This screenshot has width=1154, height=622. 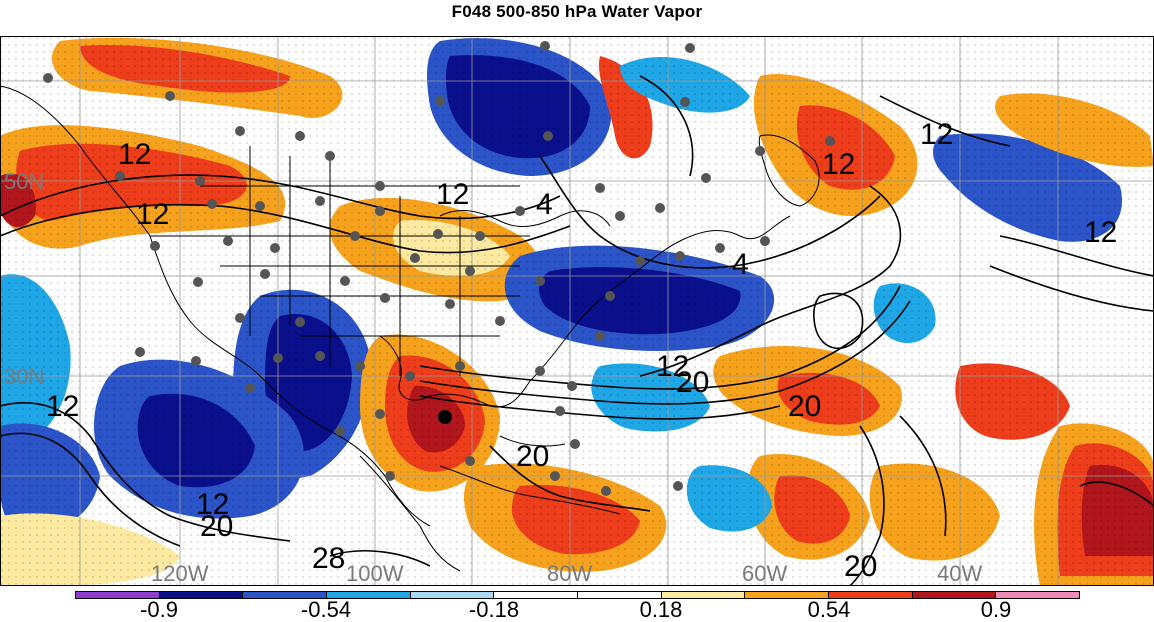 I want to click on lon-label-80w: 80W, so click(x=569, y=573).